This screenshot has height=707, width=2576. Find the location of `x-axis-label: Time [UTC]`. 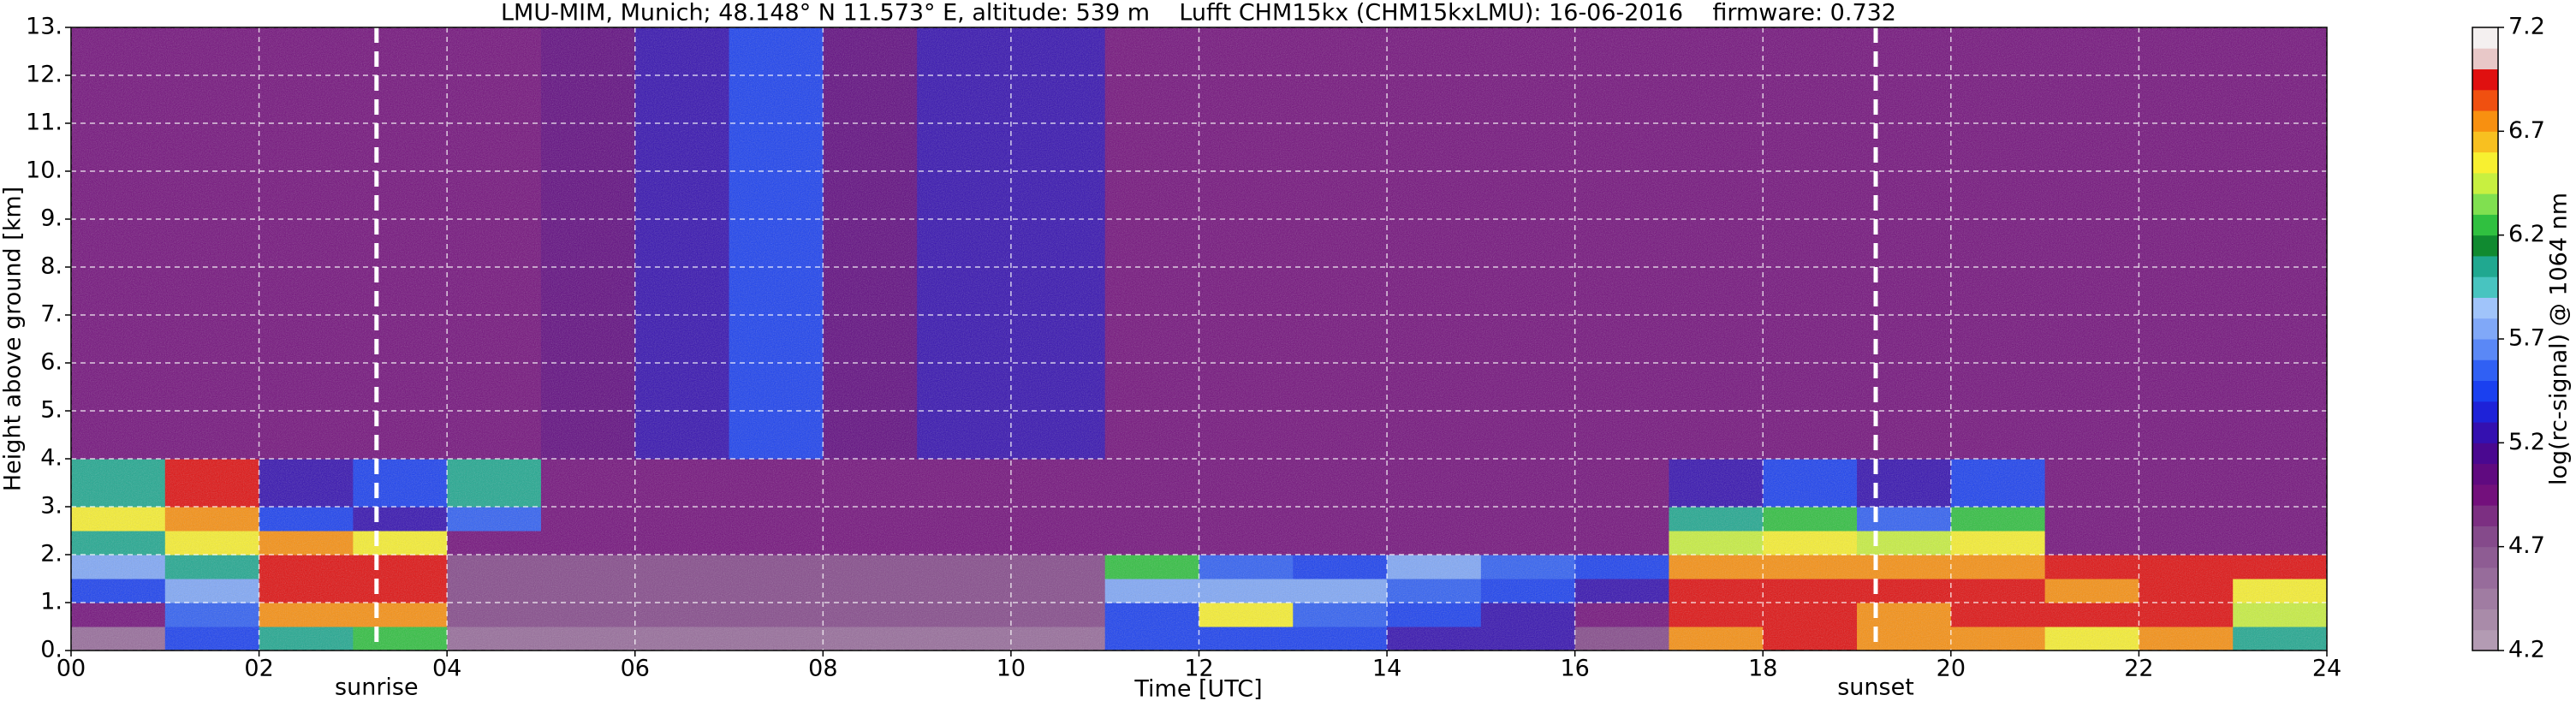

x-axis-label: Time [UTC] is located at coordinates (1197, 689).